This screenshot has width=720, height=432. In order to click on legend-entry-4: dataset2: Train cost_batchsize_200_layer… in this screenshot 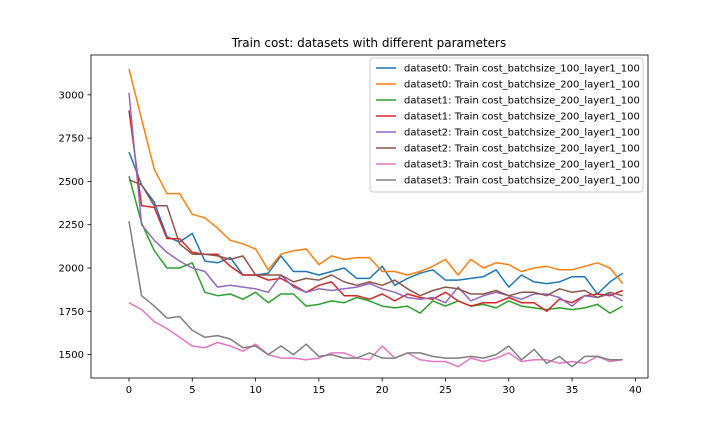, I will do `click(522, 133)`.